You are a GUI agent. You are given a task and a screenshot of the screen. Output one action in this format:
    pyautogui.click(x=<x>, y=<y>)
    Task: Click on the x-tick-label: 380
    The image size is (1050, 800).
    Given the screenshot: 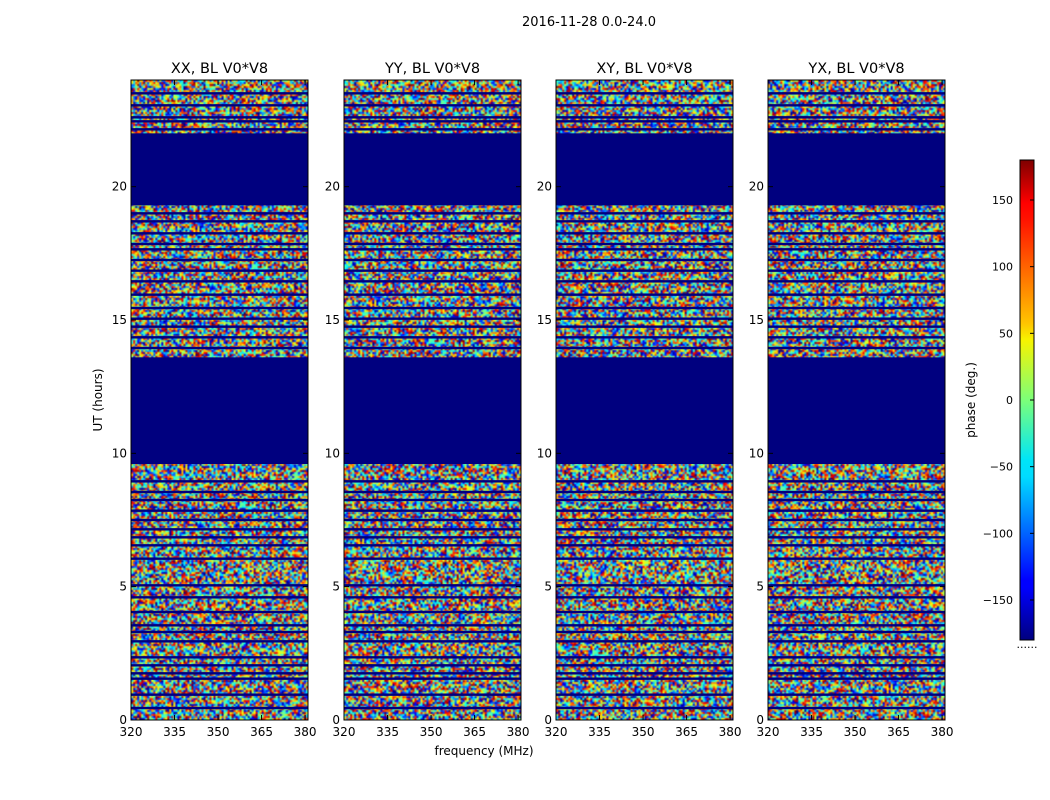 What is the action you would take?
    pyautogui.click(x=518, y=732)
    